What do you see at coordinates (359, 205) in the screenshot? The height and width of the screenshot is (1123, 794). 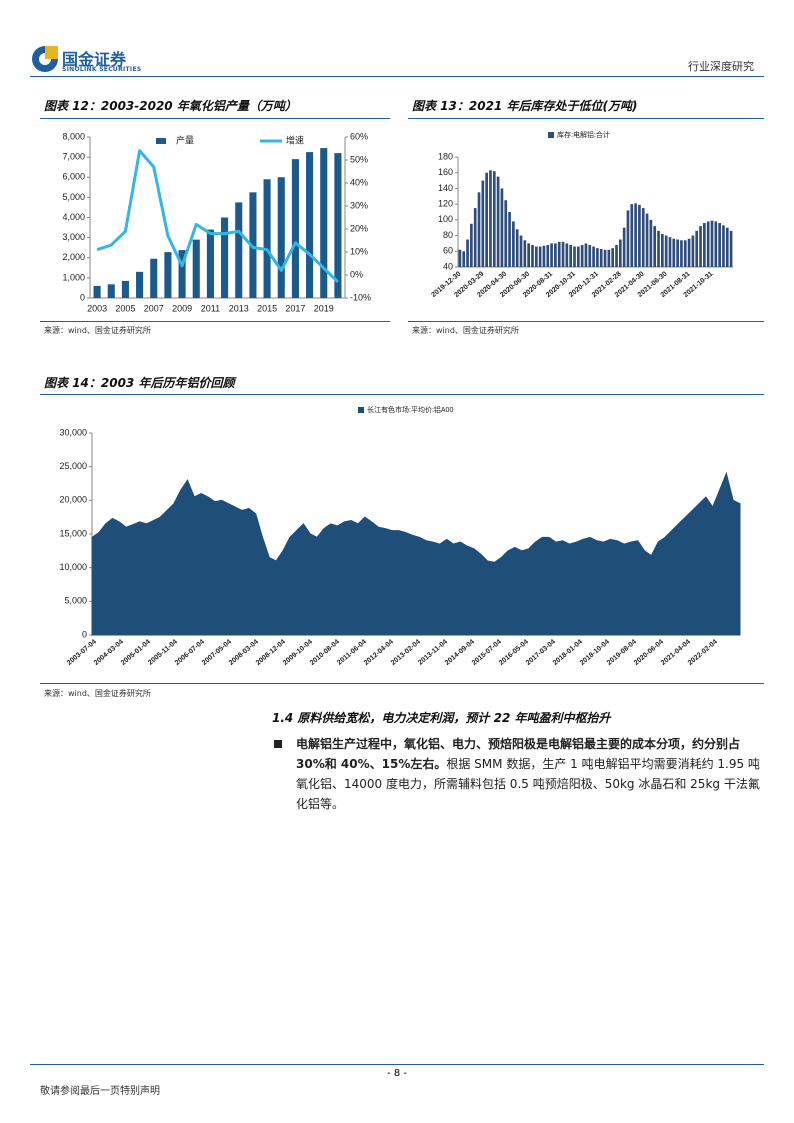 I see `y2-tick-label: 30%` at bounding box center [359, 205].